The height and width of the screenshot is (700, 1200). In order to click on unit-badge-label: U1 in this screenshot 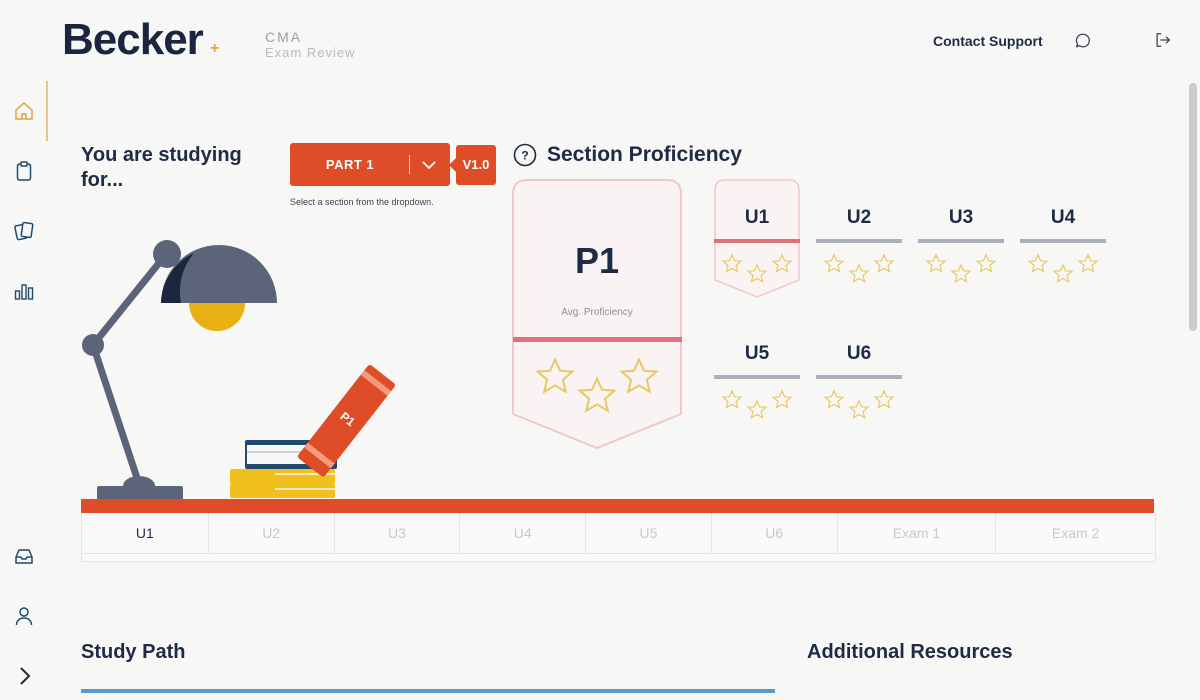, I will do `click(757, 217)`.